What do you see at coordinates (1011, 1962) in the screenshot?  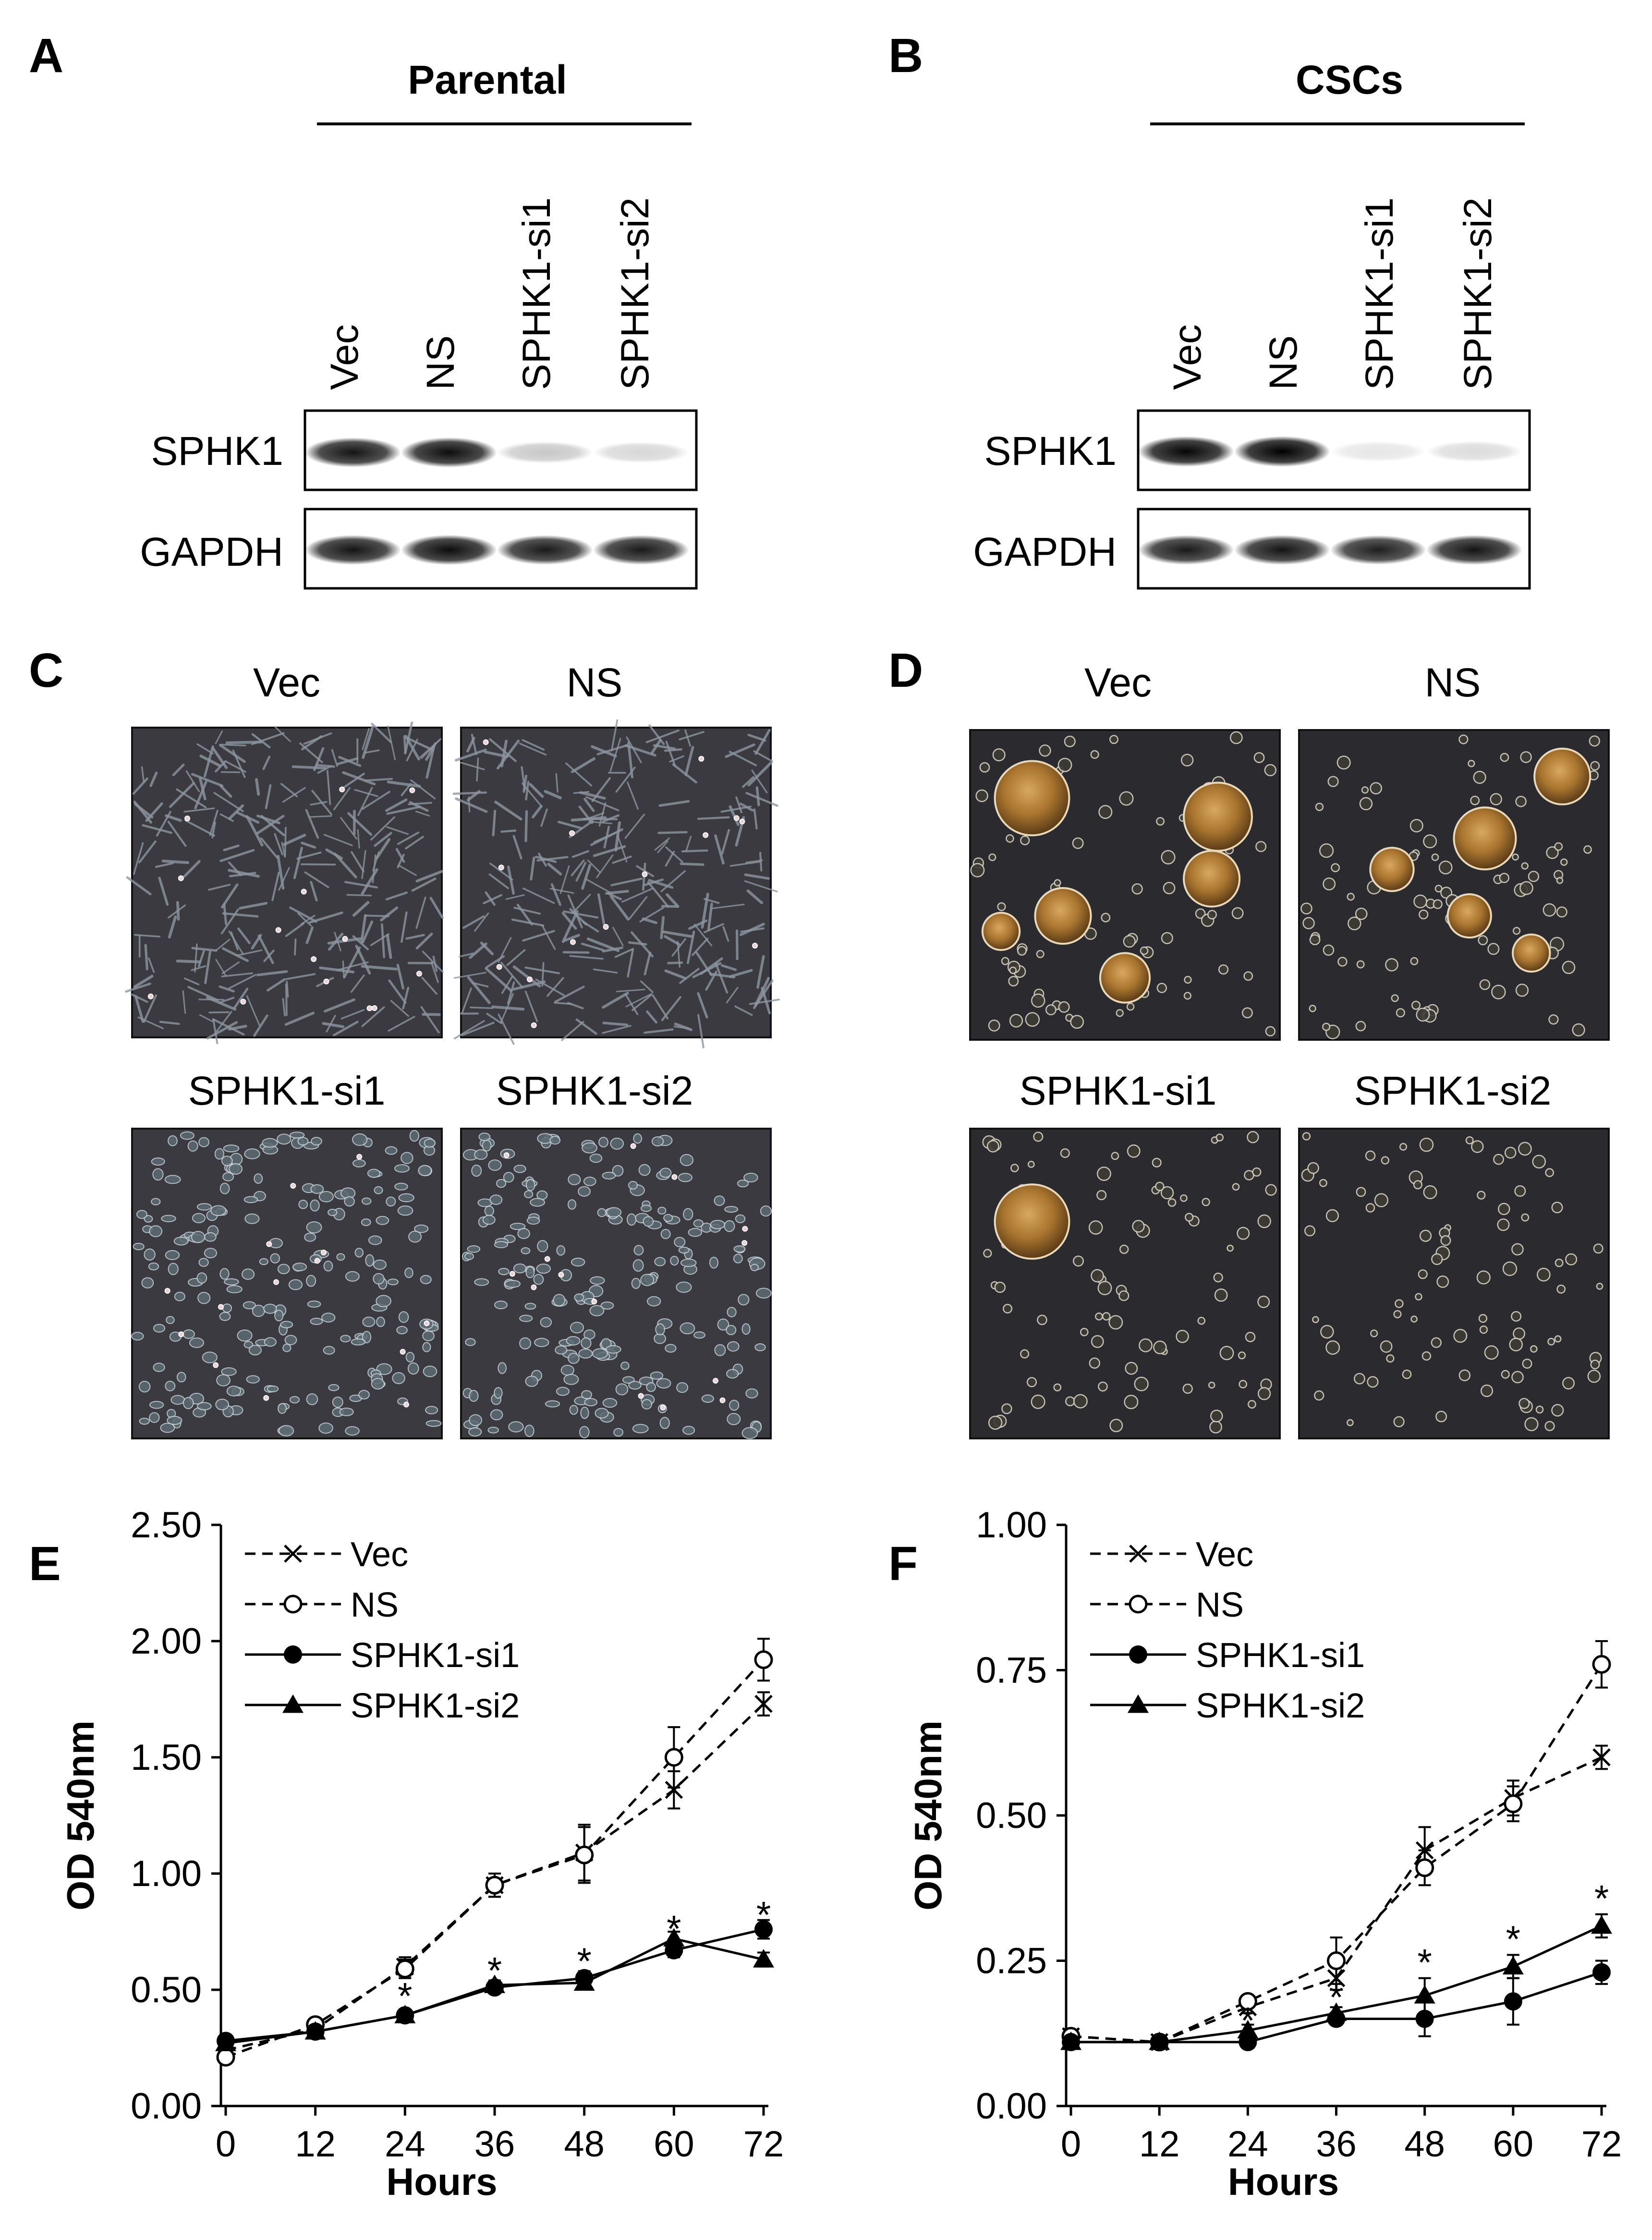 I see `y-tick-label: 0.25` at bounding box center [1011, 1962].